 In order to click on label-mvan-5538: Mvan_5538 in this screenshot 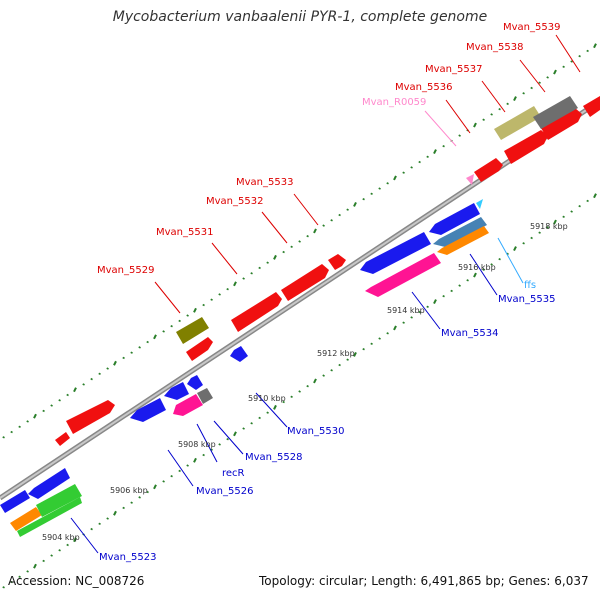, I will do `click(494, 47)`.